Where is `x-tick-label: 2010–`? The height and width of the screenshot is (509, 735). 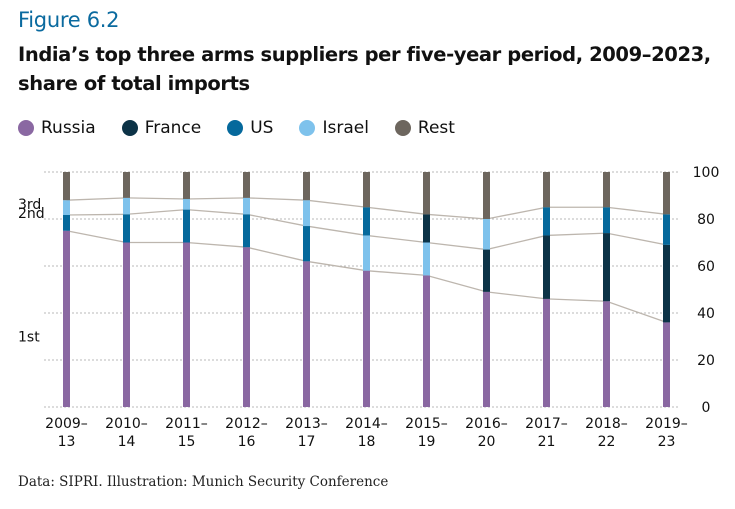
x-tick-label: 2010– is located at coordinates (126, 424).